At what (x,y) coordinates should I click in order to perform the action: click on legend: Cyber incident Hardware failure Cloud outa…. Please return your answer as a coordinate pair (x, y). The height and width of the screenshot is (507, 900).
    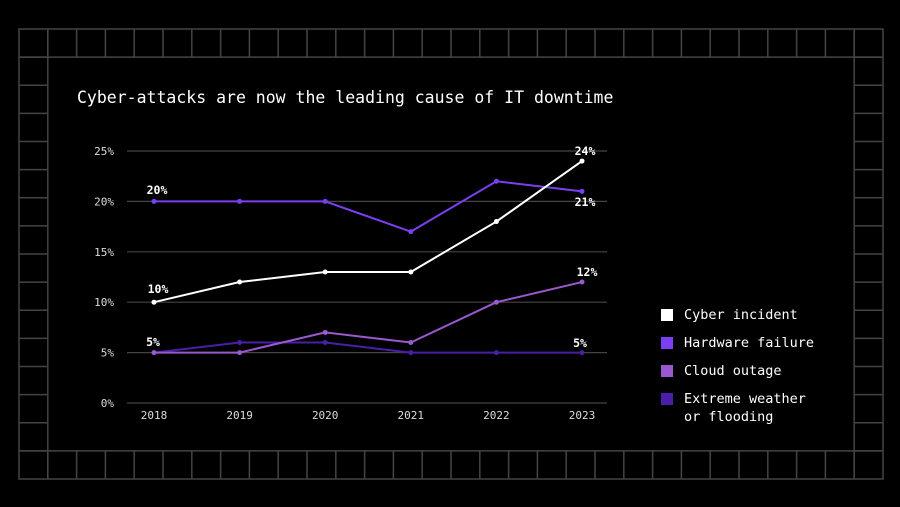
    Looking at the image, I should click on (737, 371).